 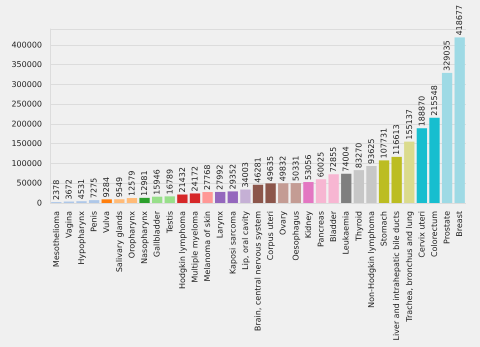 What do you see at coordinates (157, 234) in the screenshot?
I see `x-tick-label: Gallbladder` at bounding box center [157, 234].